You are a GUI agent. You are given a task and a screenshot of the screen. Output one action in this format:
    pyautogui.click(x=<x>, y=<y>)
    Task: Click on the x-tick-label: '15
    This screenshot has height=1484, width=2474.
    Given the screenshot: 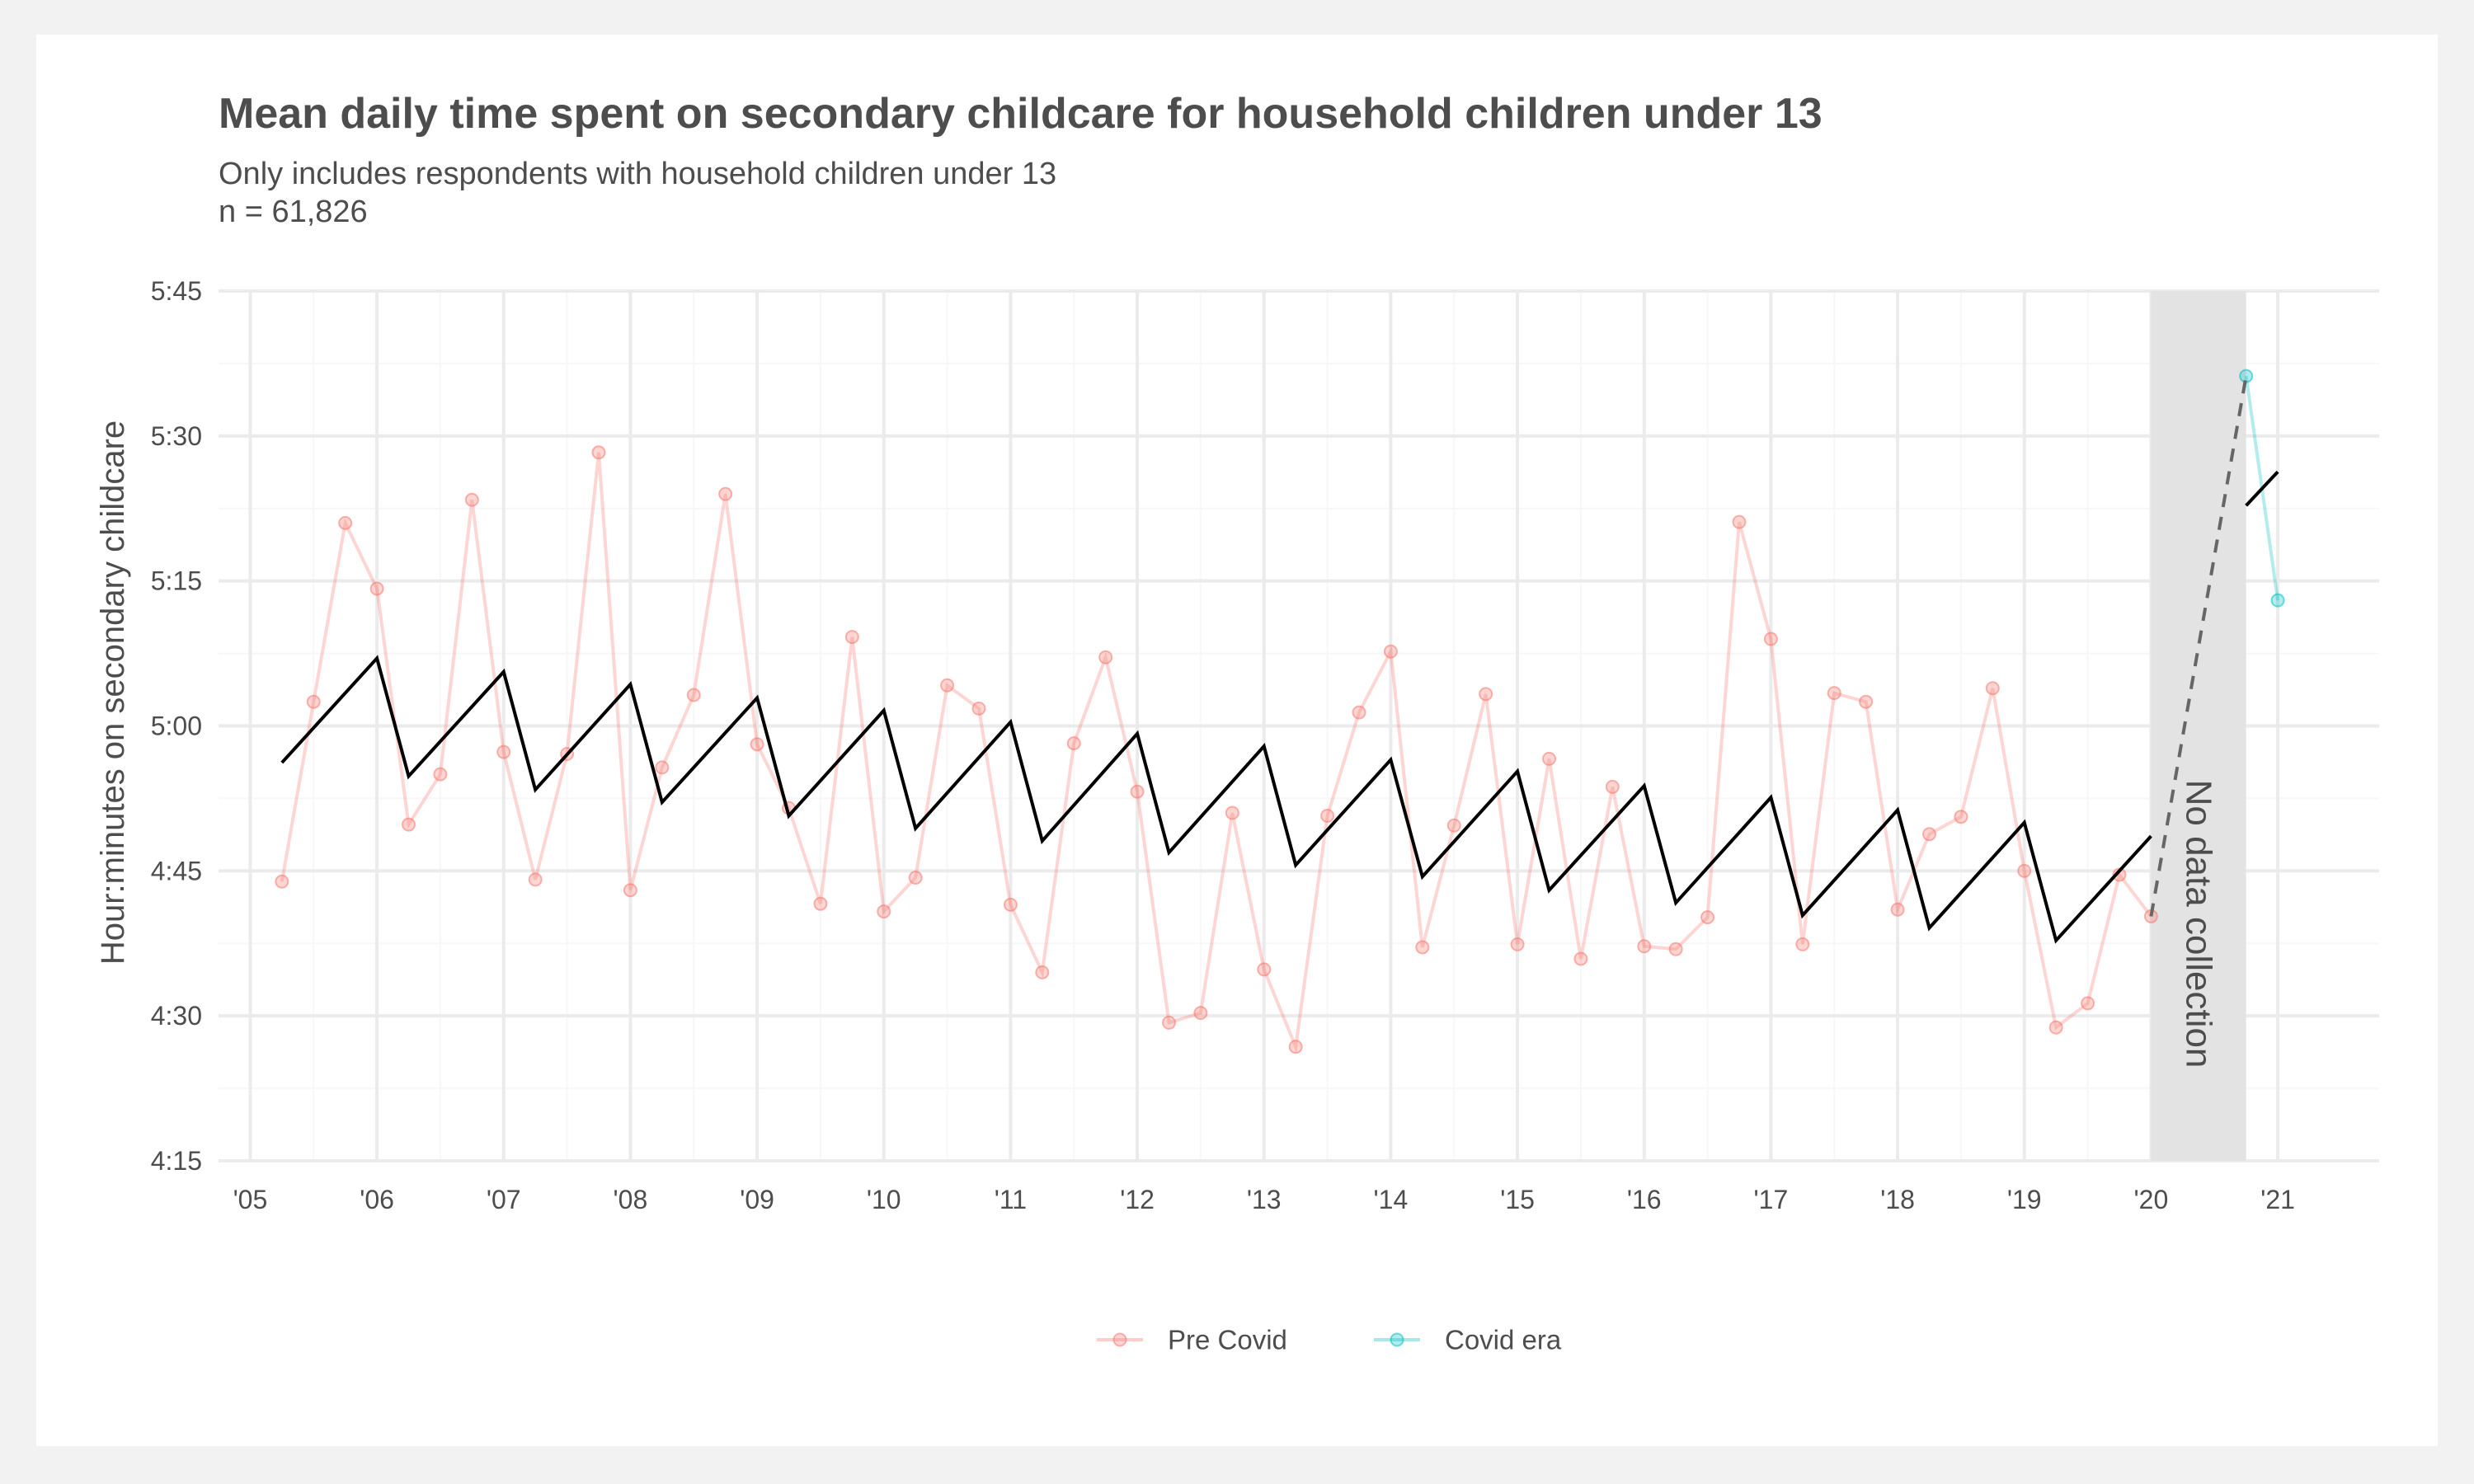 What is the action you would take?
    pyautogui.click(x=1517, y=1199)
    